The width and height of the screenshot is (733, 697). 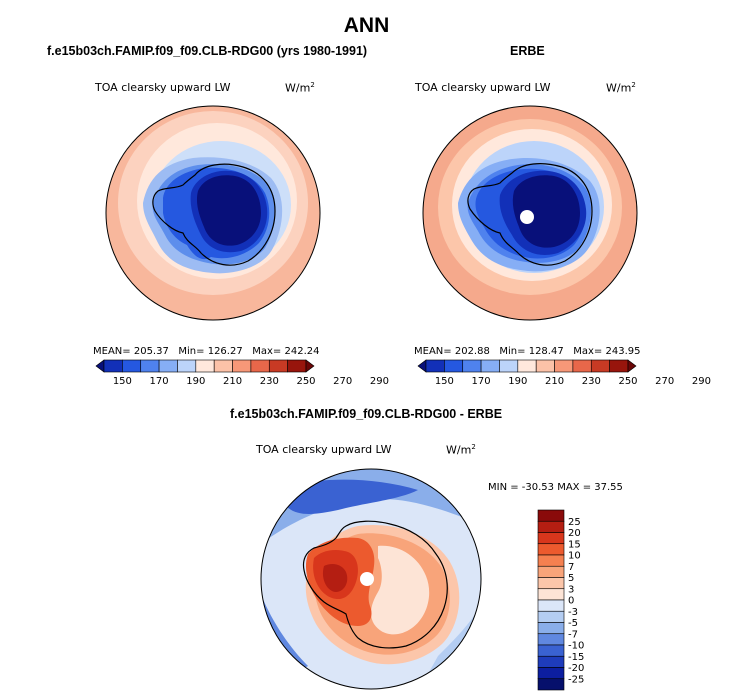 I want to click on panel-model-min: 126.27, so click(x=225, y=351).